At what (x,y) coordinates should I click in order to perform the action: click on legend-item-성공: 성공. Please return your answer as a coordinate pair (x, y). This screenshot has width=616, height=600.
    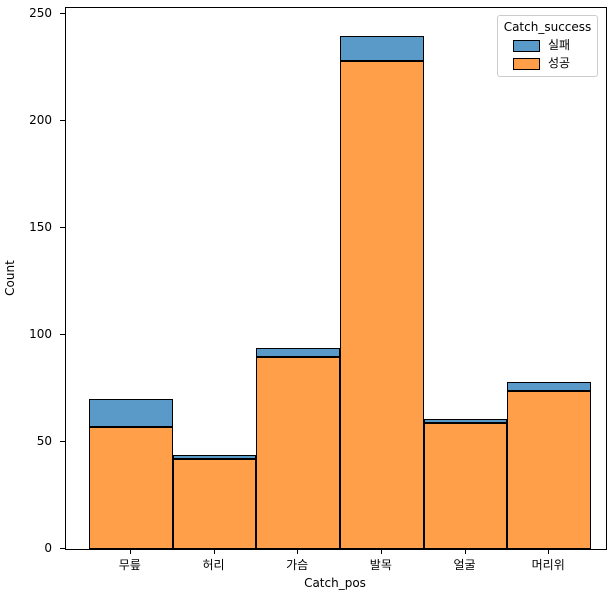
    Looking at the image, I should click on (555, 63).